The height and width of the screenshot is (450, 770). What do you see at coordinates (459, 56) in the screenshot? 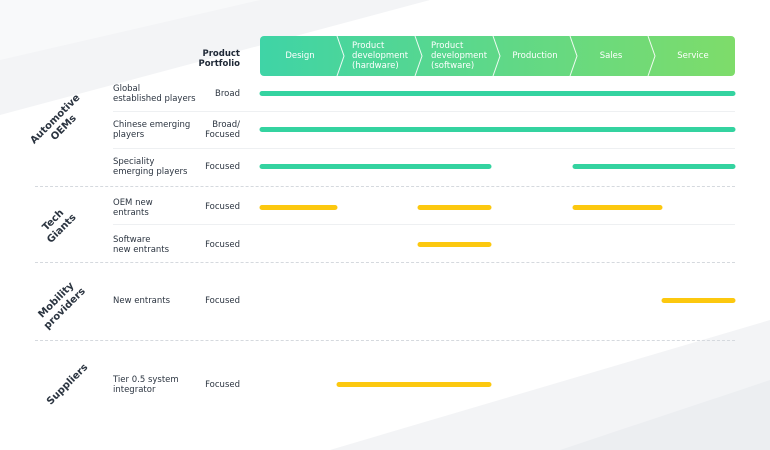
I see `stage-product-development-software: Product development (software)` at bounding box center [459, 56].